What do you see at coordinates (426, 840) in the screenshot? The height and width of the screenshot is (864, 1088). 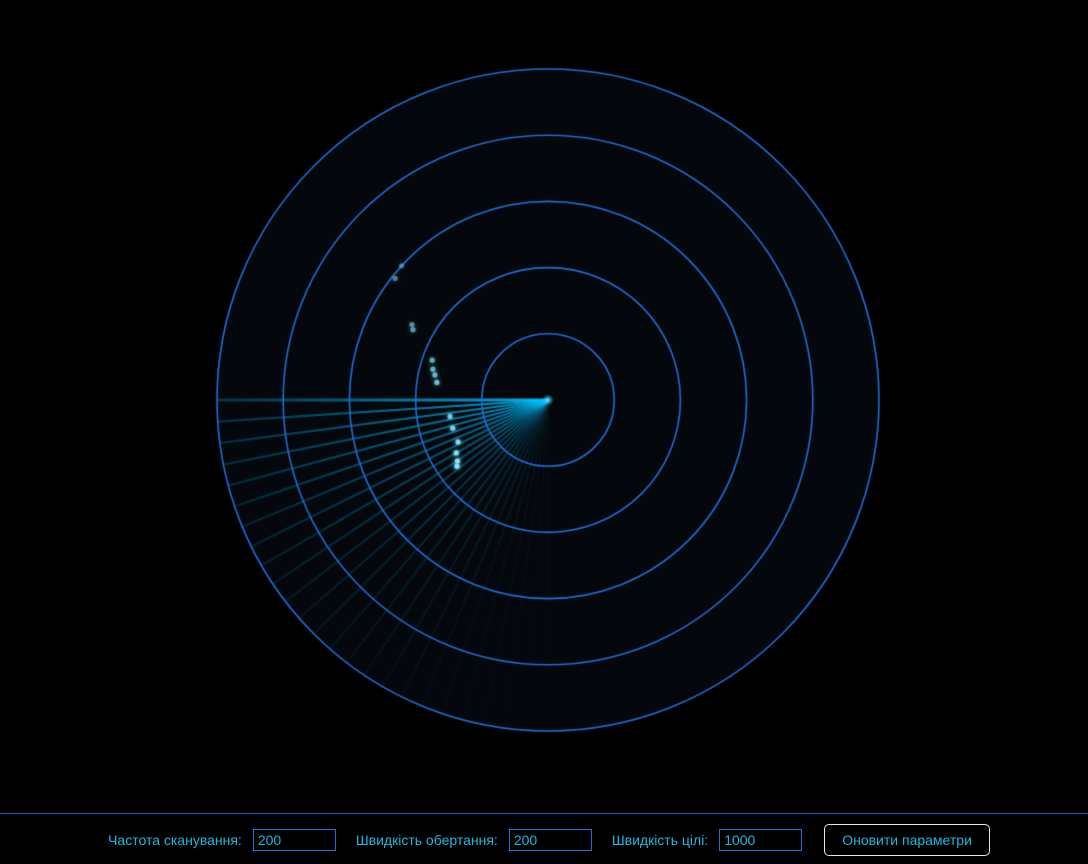 I see `rotation-speed-label: Швидкість обертання:` at bounding box center [426, 840].